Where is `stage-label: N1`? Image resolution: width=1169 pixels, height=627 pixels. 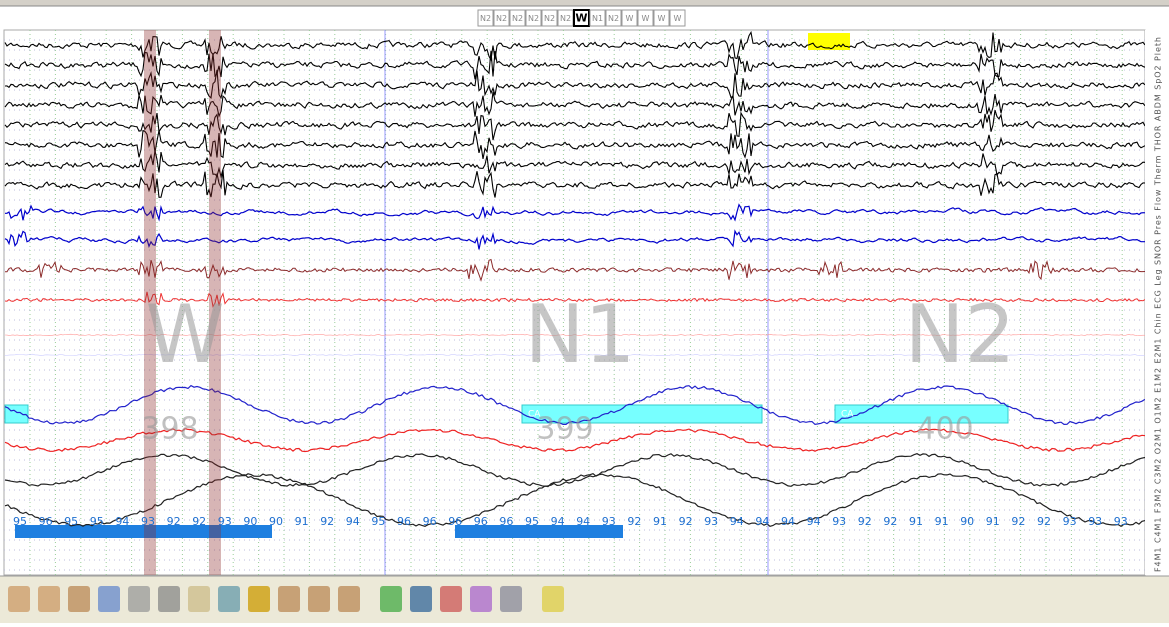
stage-label: N1 is located at coordinates (597, 18).